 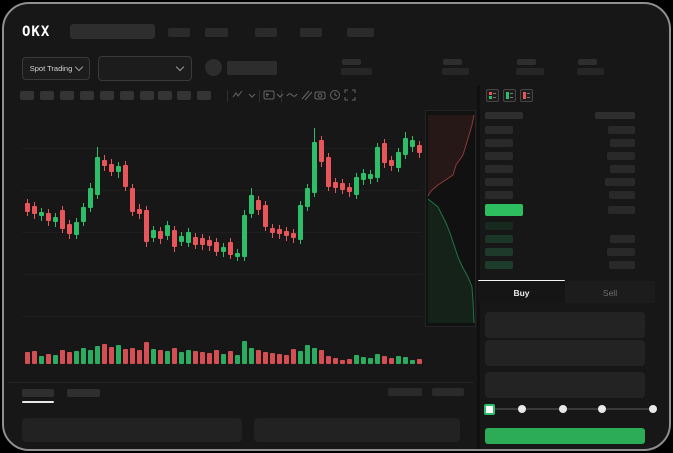 I want to click on last-price-badge, so click(x=504, y=210).